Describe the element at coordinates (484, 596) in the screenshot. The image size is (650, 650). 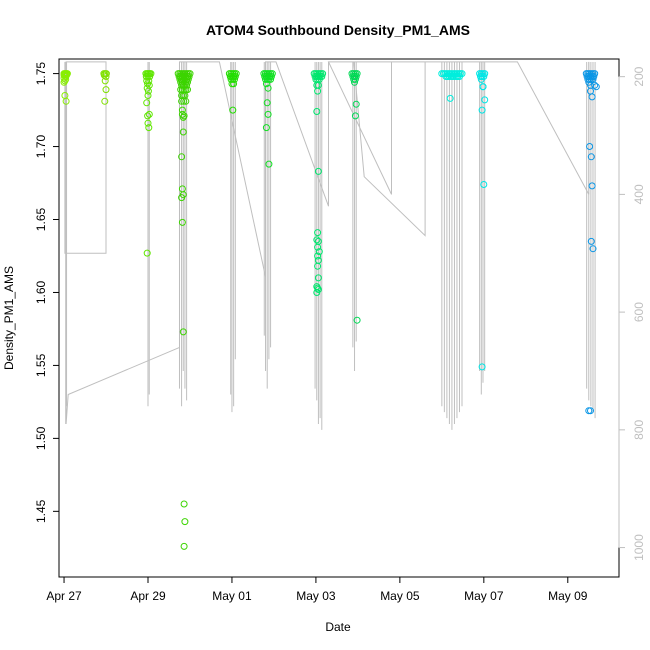
I see `x-tick-label: May 07` at that location.